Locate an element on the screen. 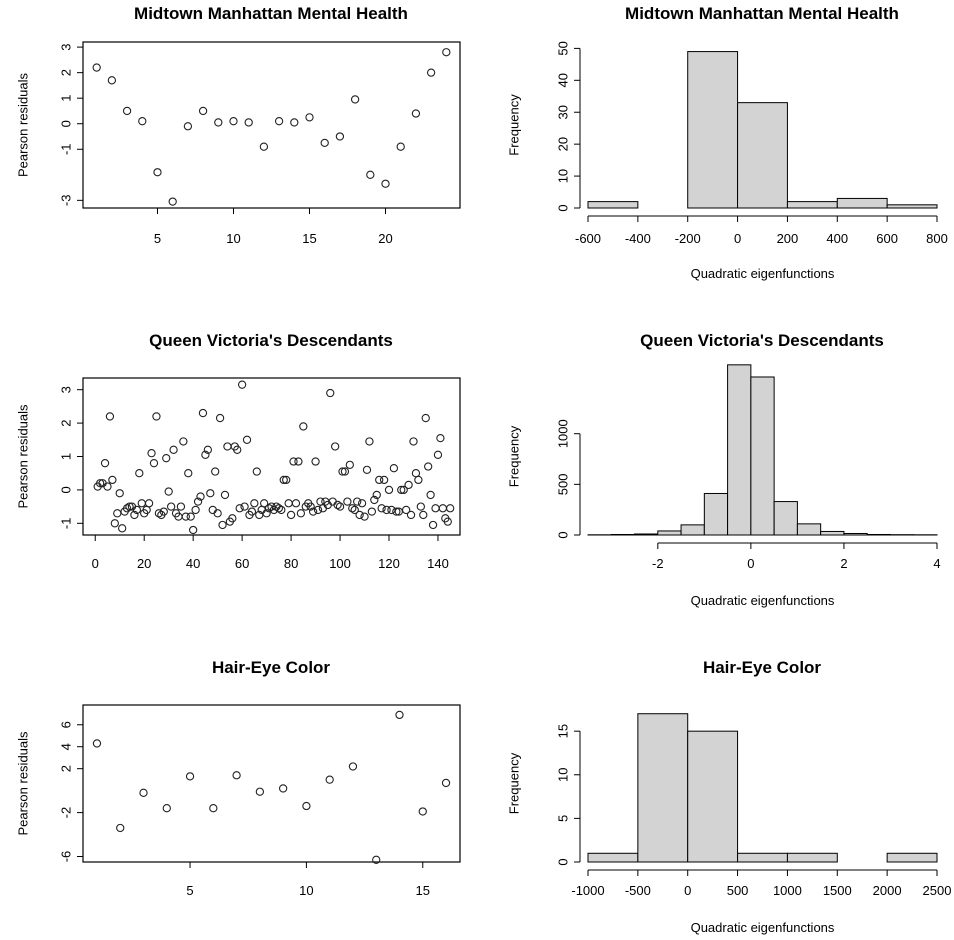 Image resolution: width=954 pixels, height=940 pixels. y-tick-label: 1000 is located at coordinates (562, 433).